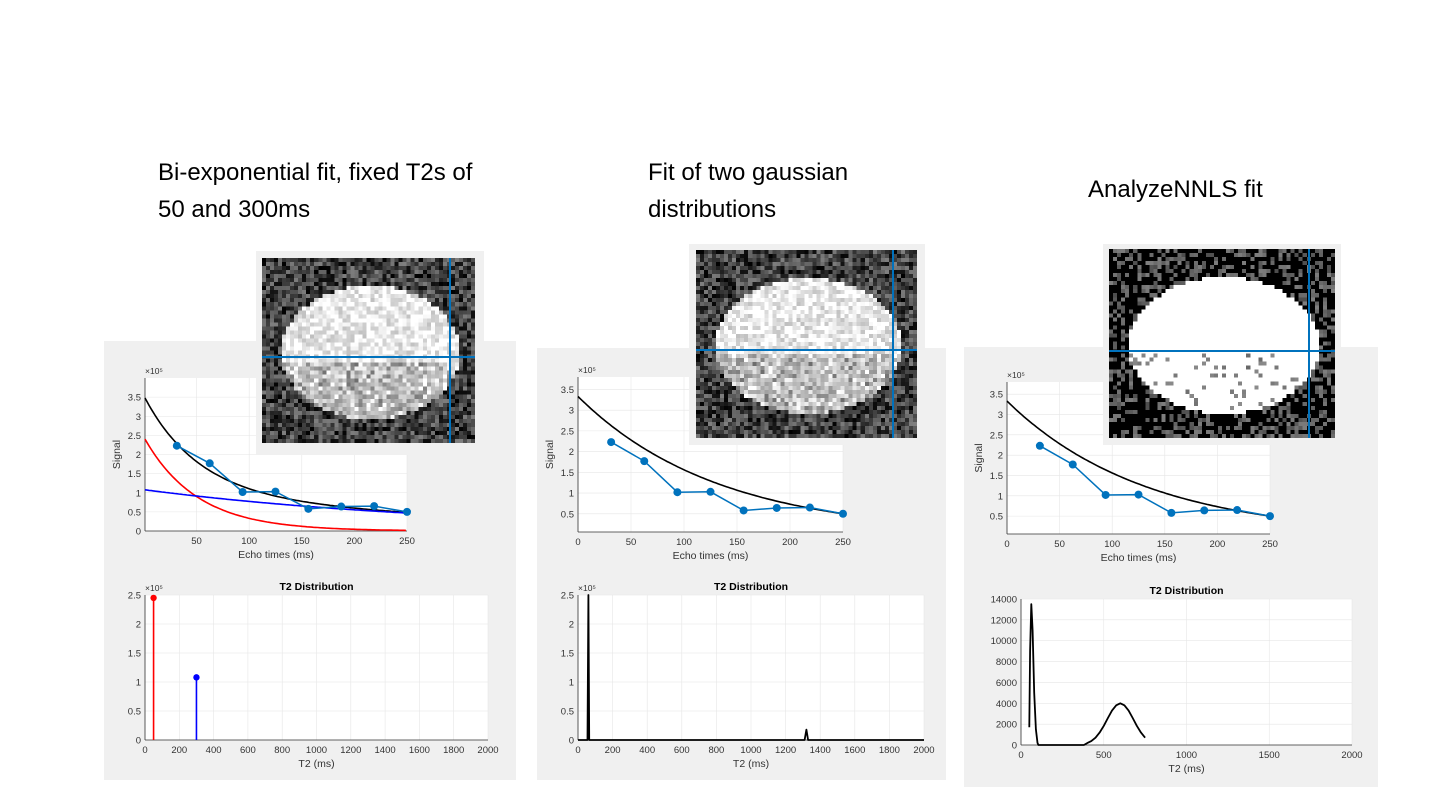  I want to click on y-axis-label: Signal, so click(979, 457).